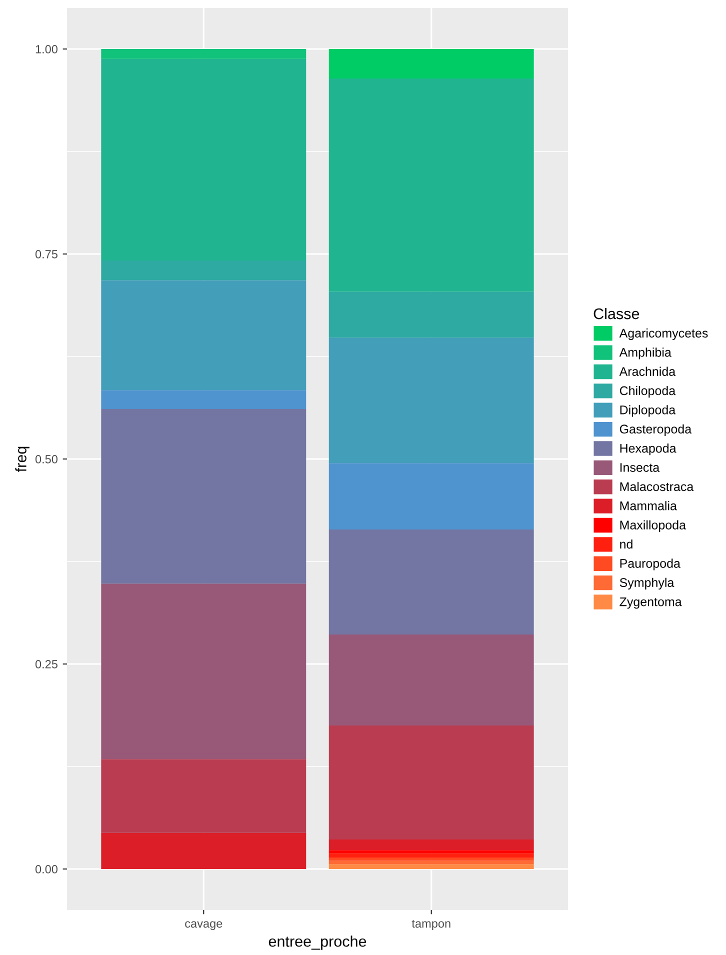 The image size is (726, 955). Describe the element at coordinates (47, 49) in the screenshot. I see `y-tick-label: 1.00` at that location.